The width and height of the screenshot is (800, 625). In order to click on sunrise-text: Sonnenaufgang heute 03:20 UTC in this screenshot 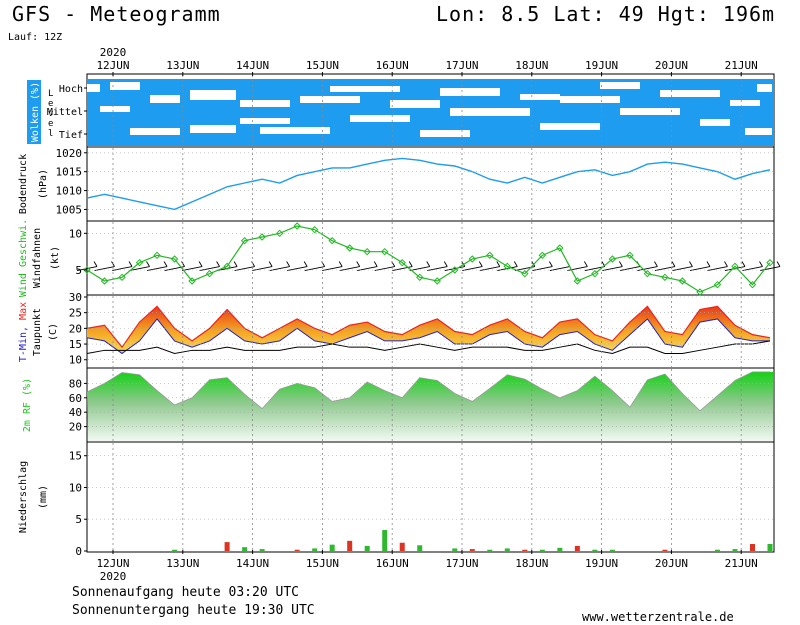, I will do `click(185, 592)`.